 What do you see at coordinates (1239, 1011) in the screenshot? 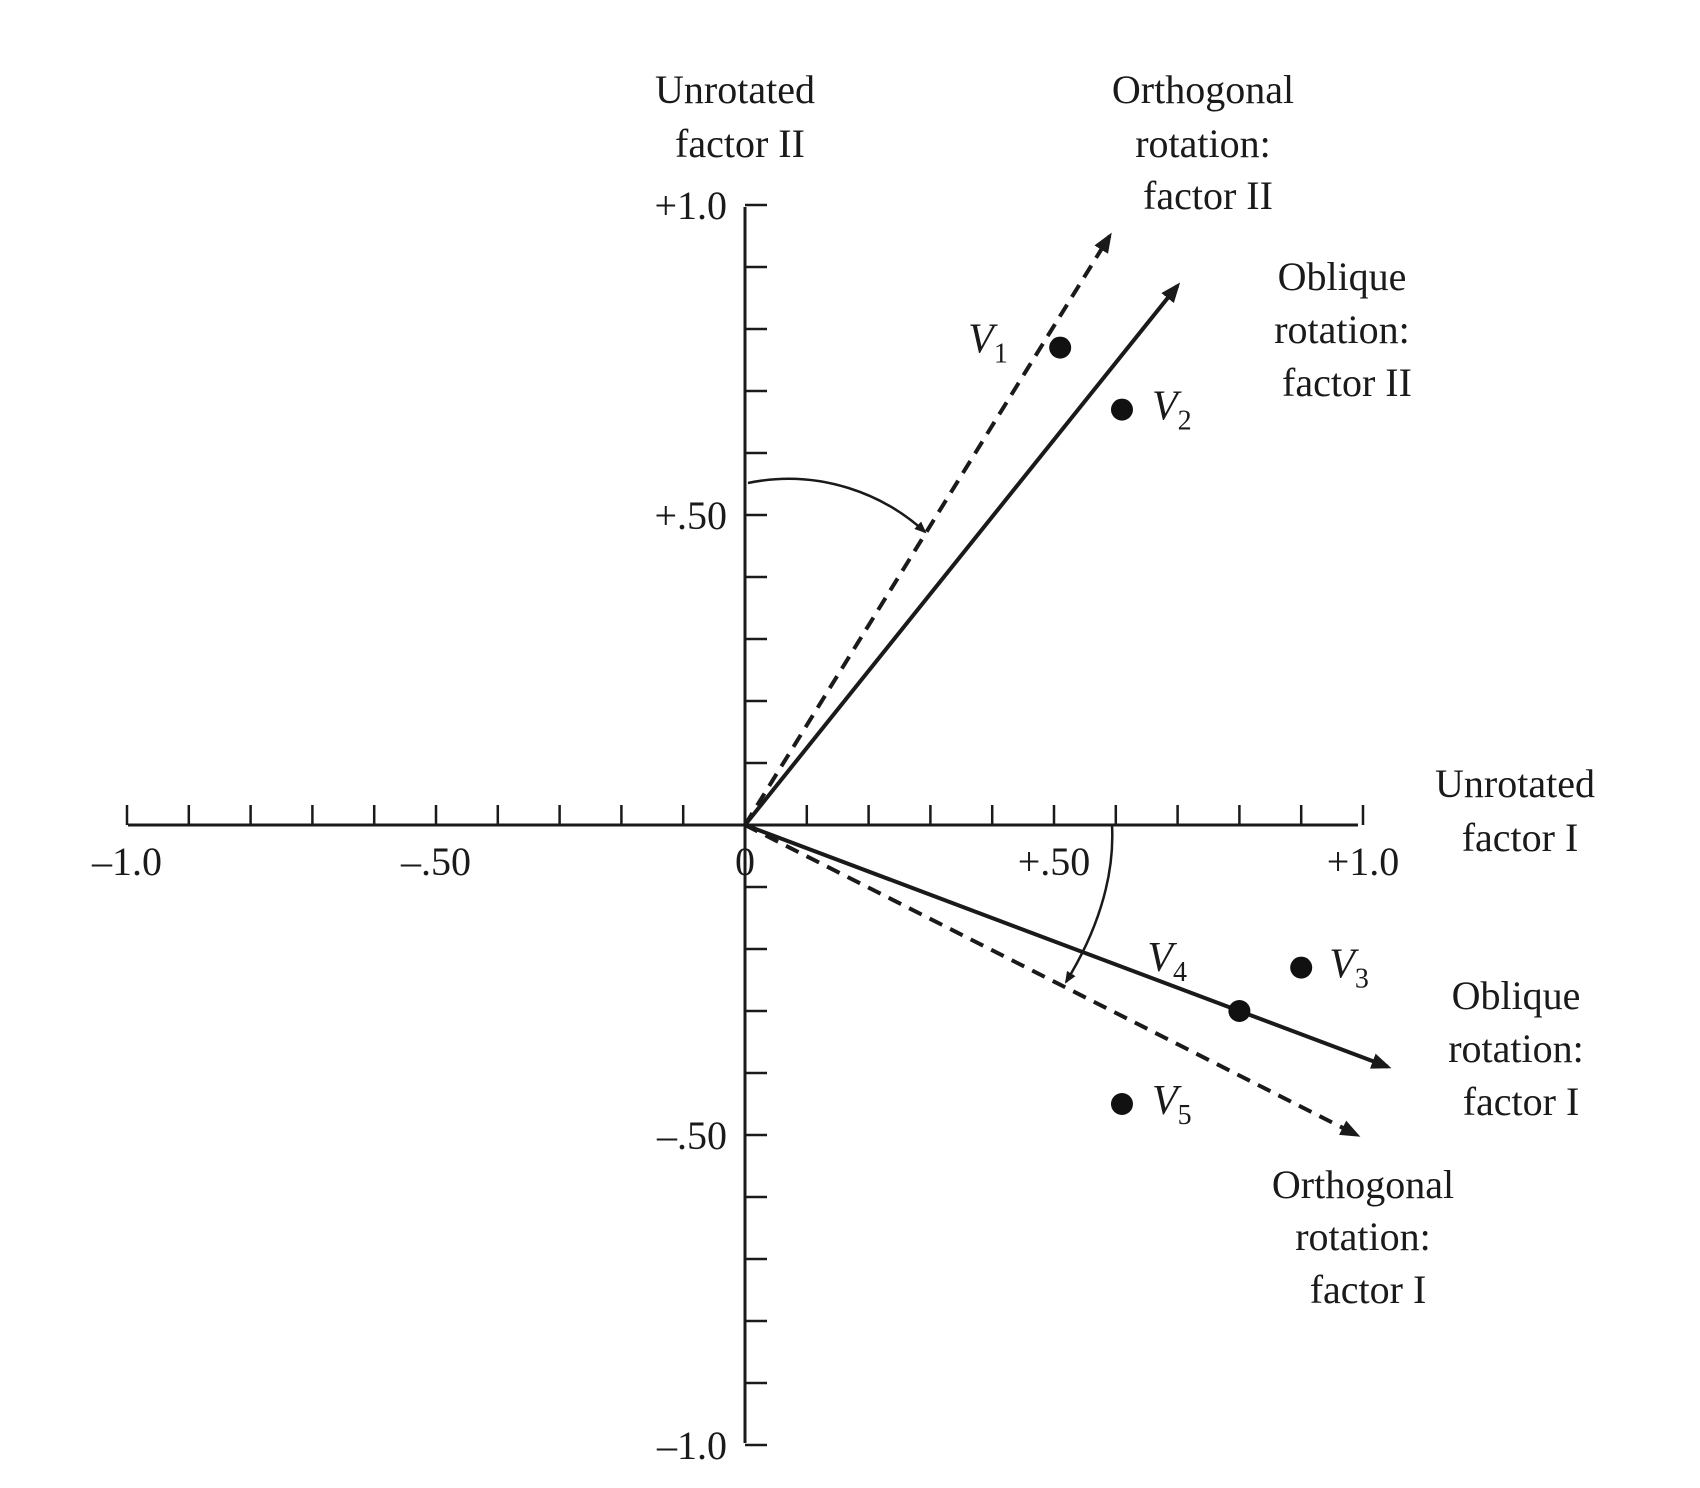
I see `point-v4` at bounding box center [1239, 1011].